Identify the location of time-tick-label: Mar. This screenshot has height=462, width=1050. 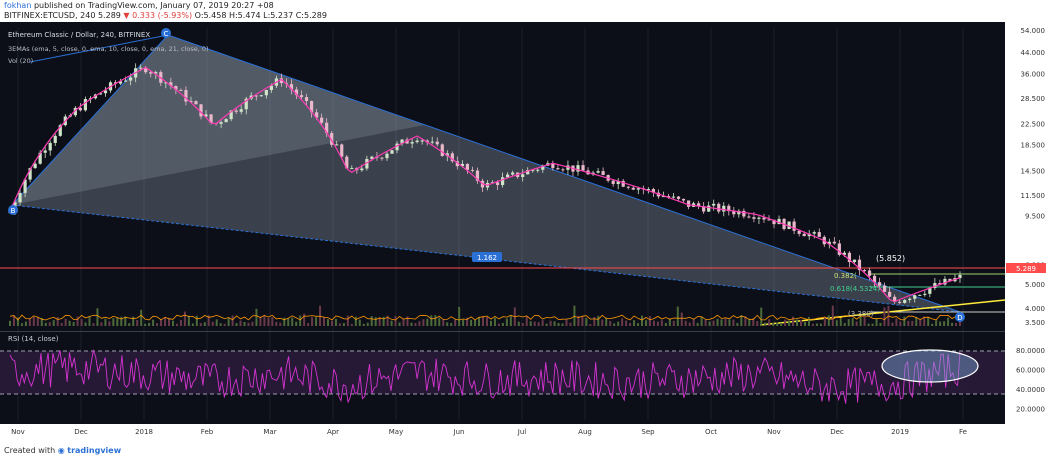
(269, 432).